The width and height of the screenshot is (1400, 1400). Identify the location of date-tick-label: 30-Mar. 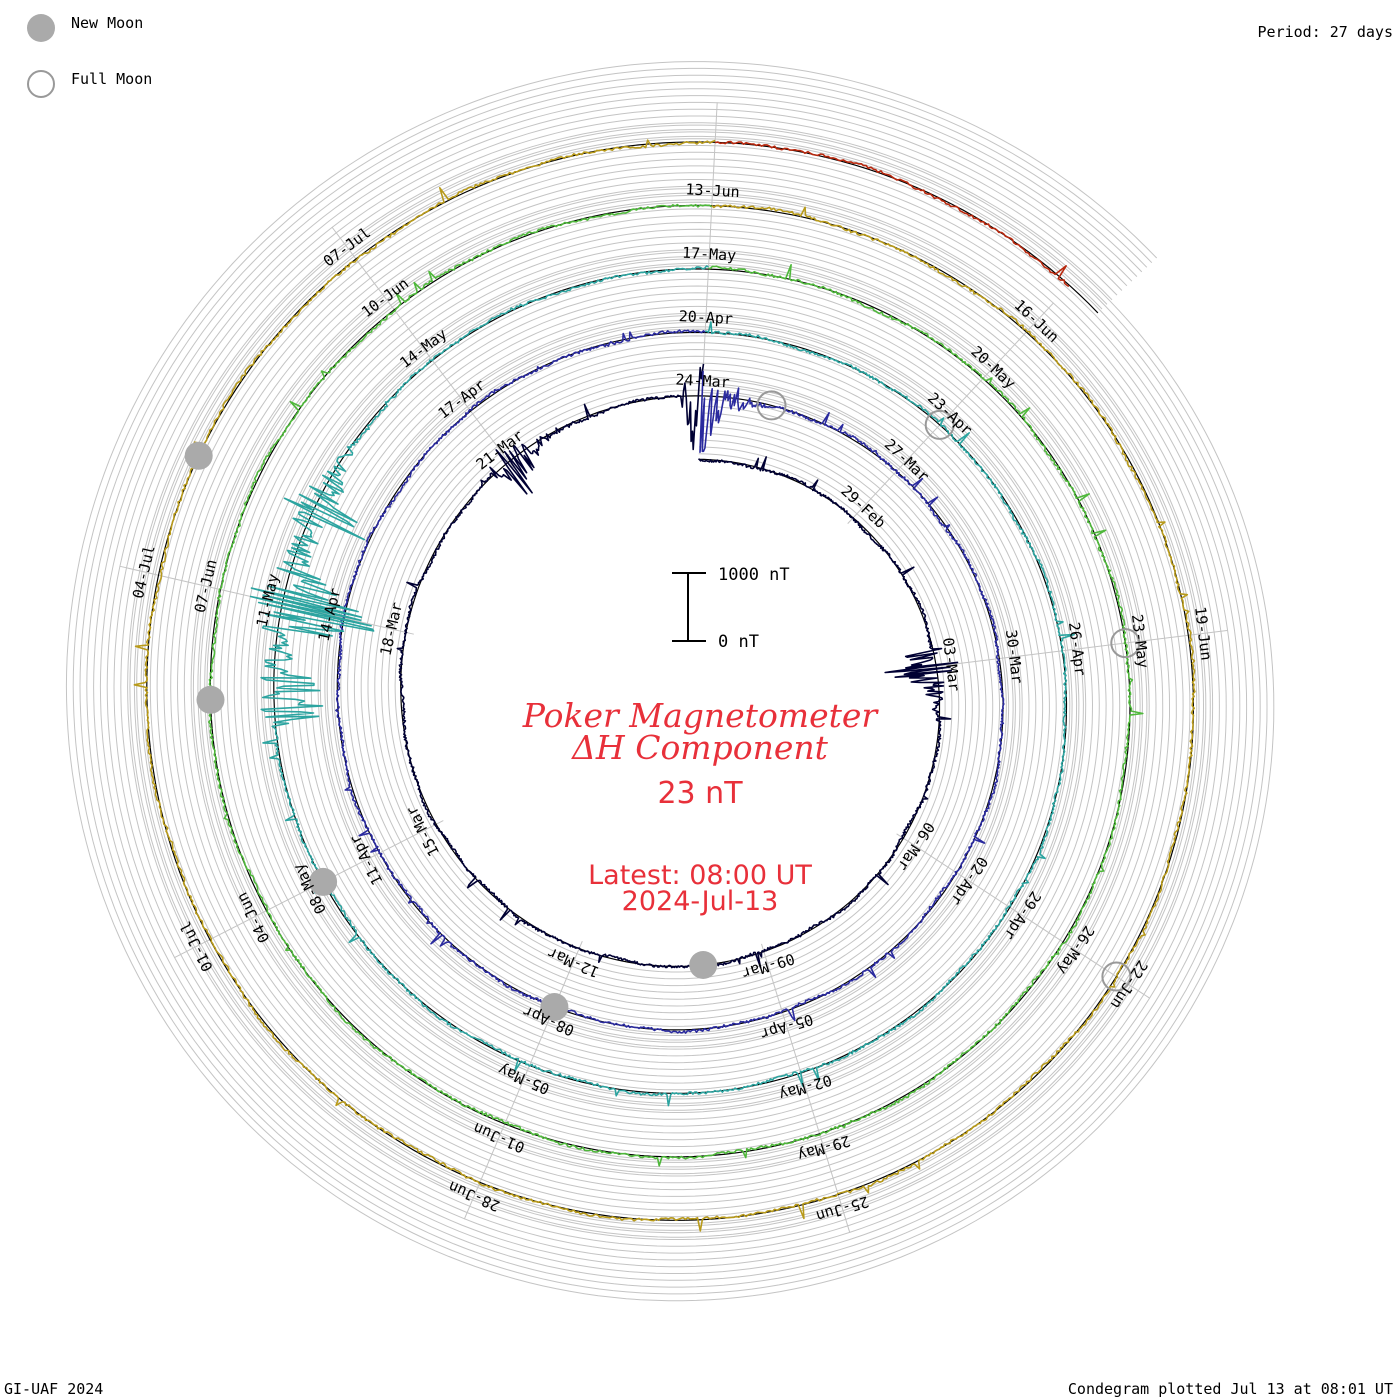
(1014, 657).